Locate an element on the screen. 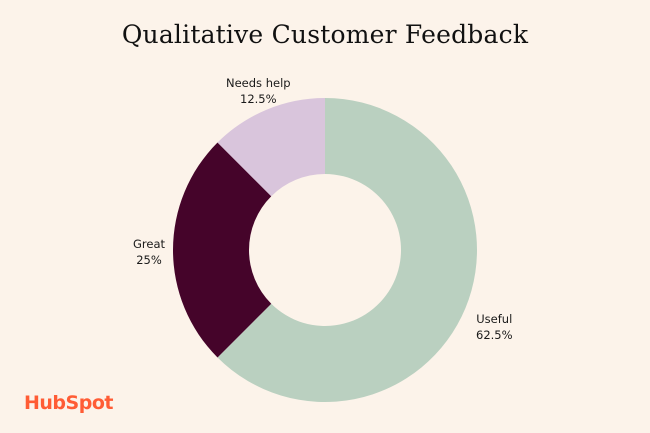 The image size is (650, 433). slice-label-great: Great 25% is located at coordinates (149, 252).